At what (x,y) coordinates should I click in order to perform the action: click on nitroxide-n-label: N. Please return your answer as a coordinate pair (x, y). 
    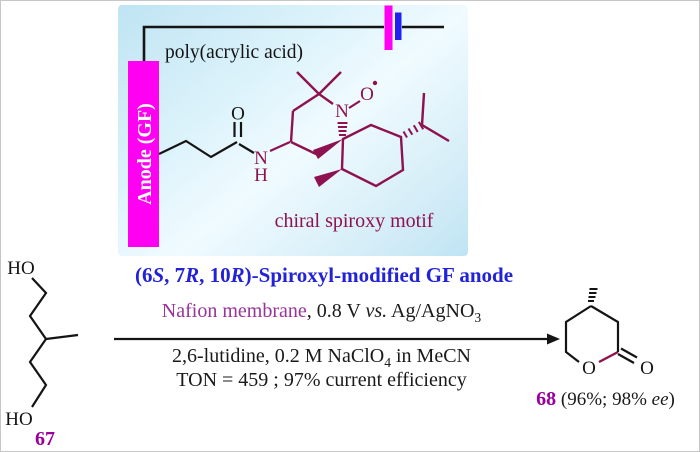
    Looking at the image, I should click on (342, 111).